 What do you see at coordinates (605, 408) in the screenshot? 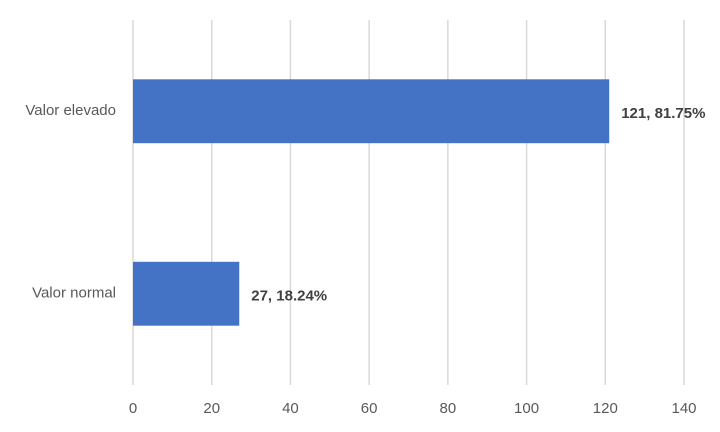
I see `x-tick-label: 120` at bounding box center [605, 408].